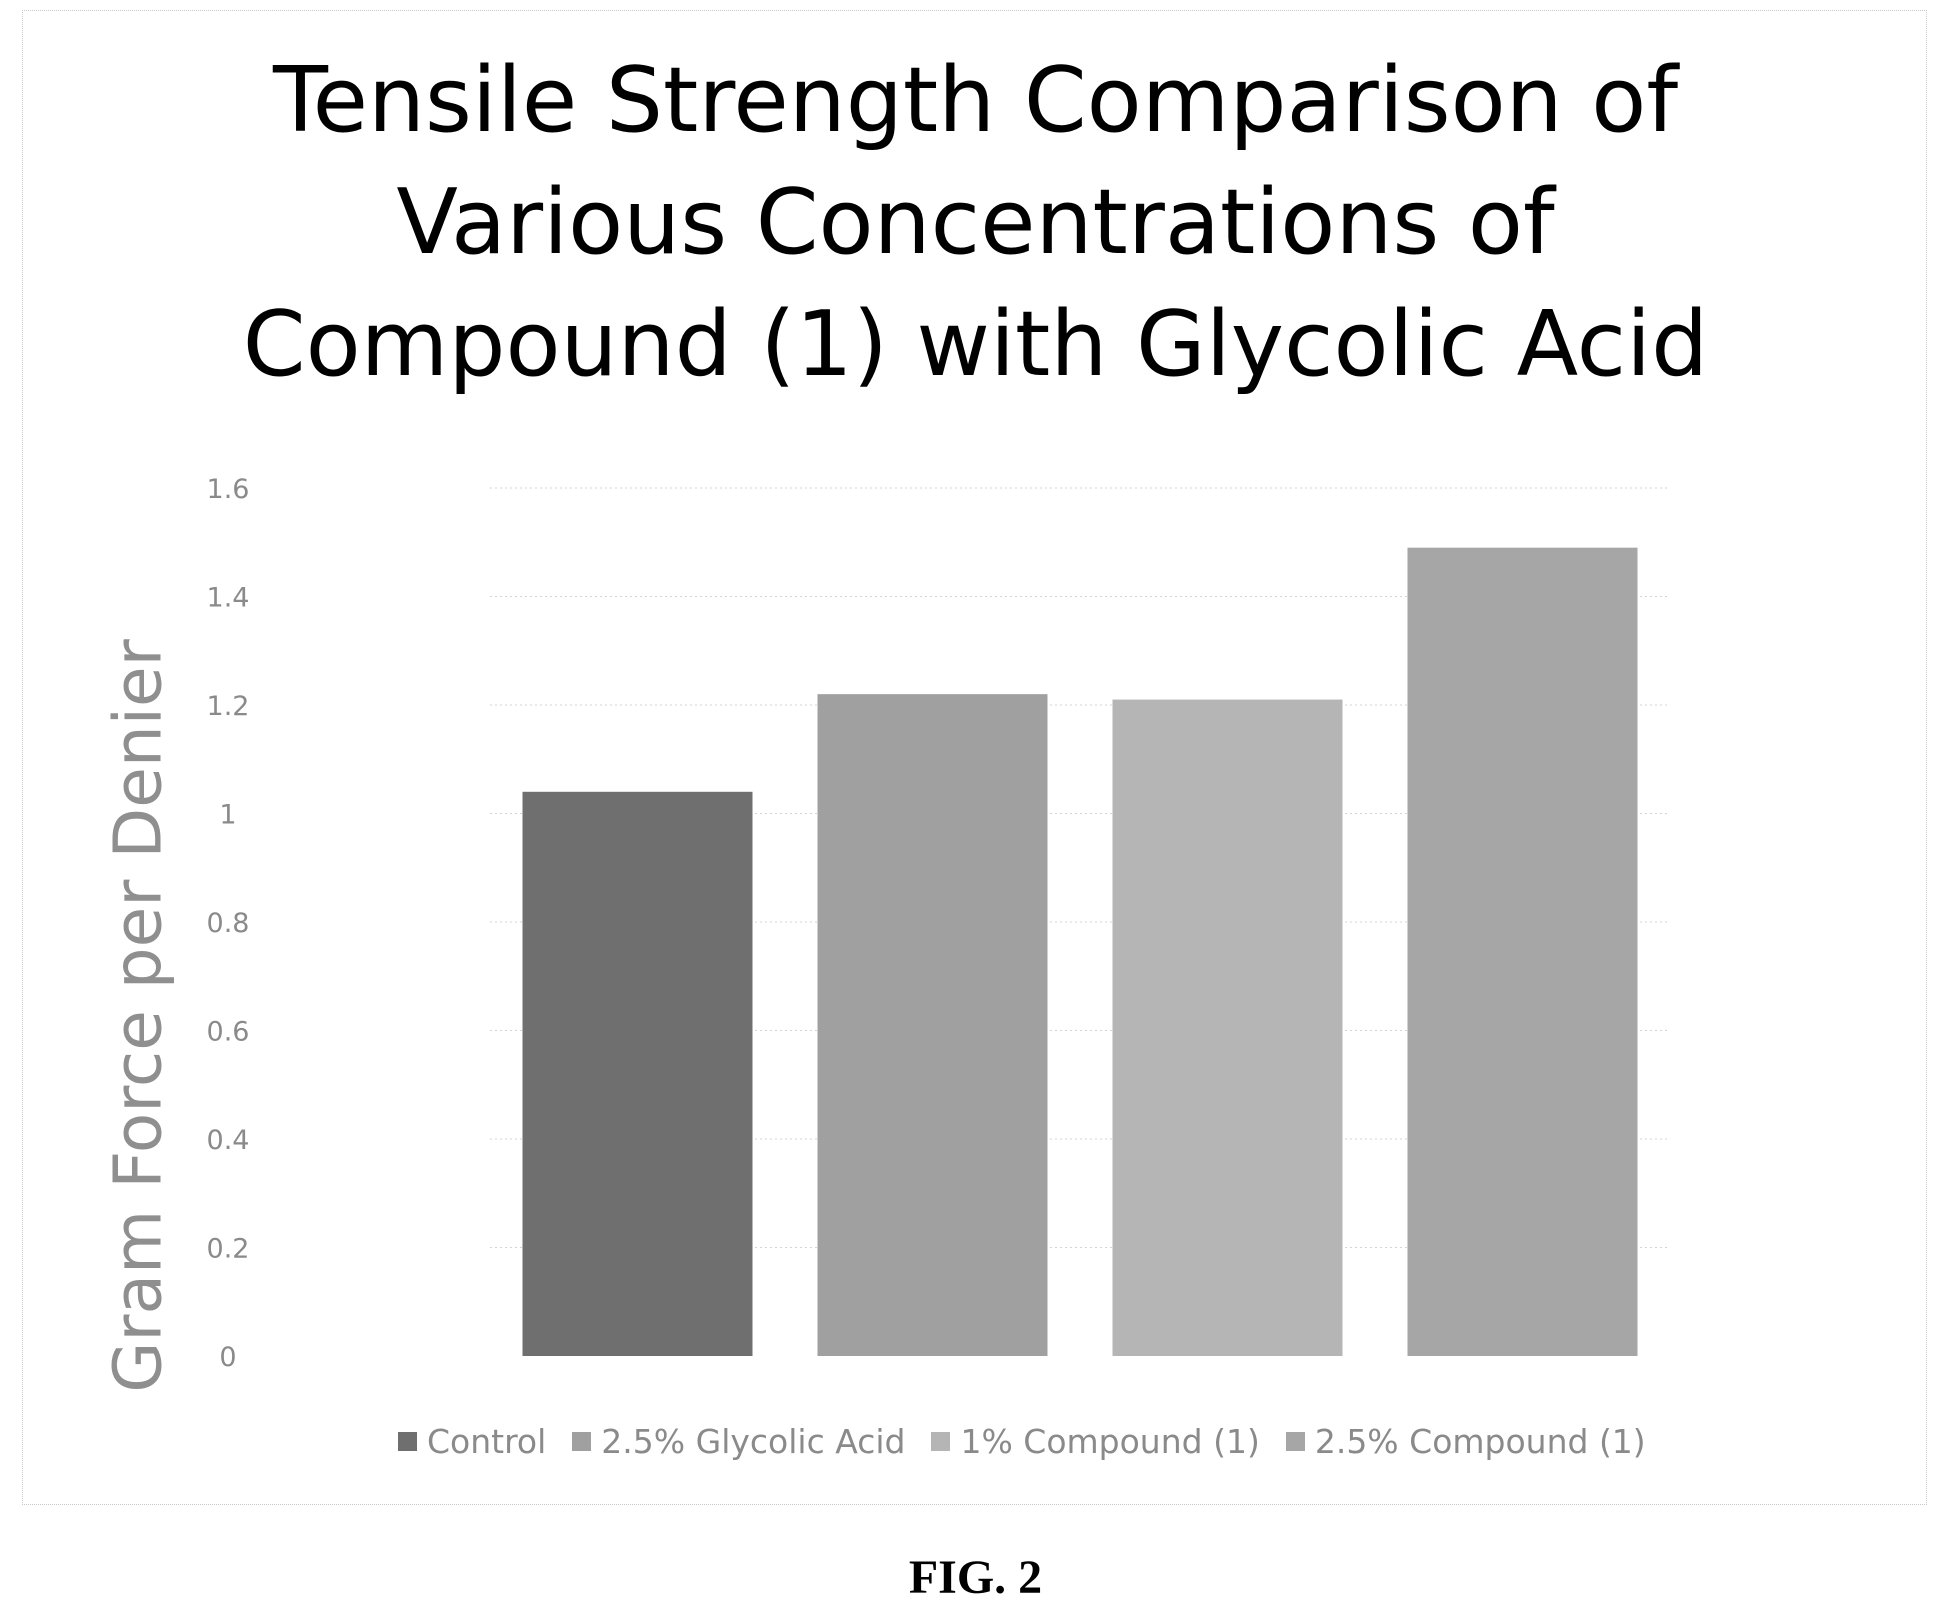 The height and width of the screenshot is (1616, 1951). Describe the element at coordinates (975, 344) in the screenshot. I see `chart-title-line: Compound (1) with Glycolic Acid` at that location.